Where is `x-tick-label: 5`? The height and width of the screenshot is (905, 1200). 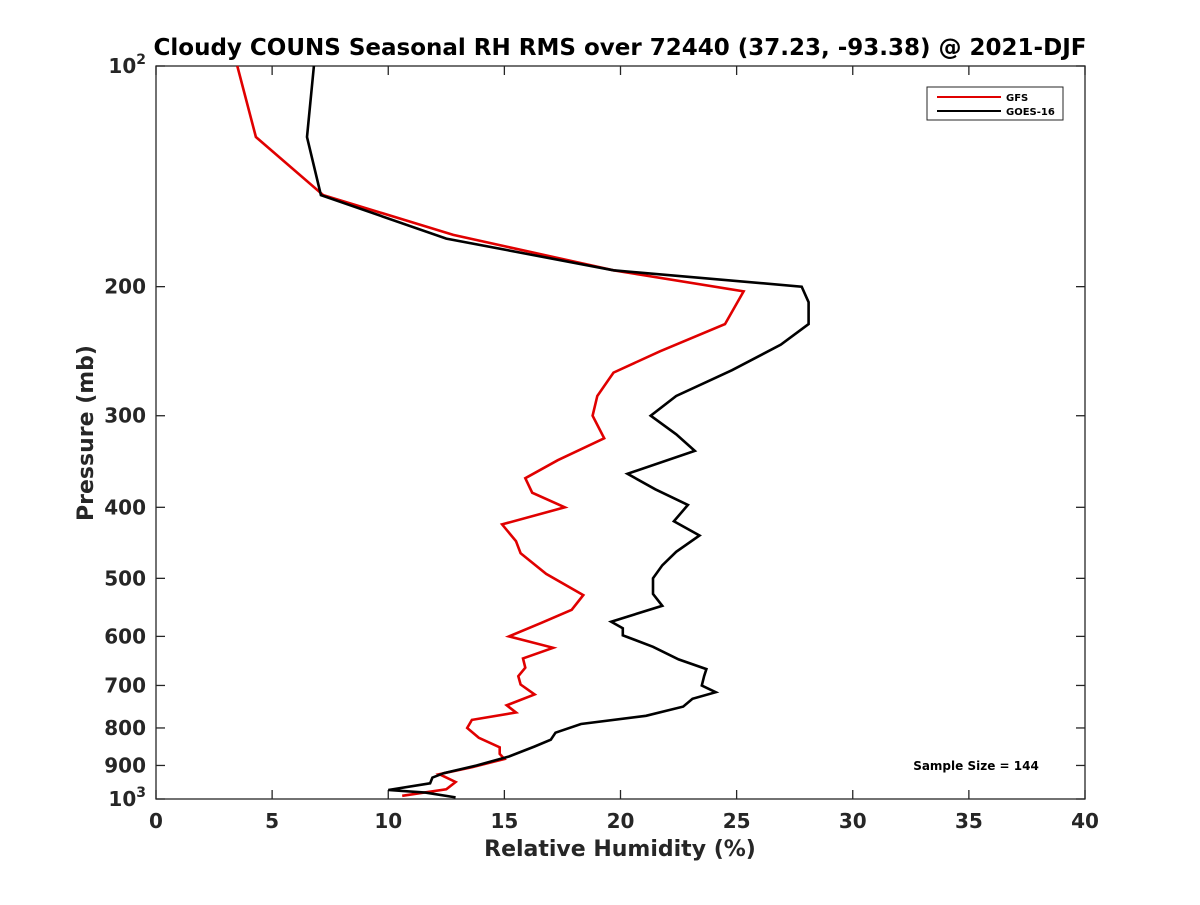 x-tick-label: 5 is located at coordinates (272, 821).